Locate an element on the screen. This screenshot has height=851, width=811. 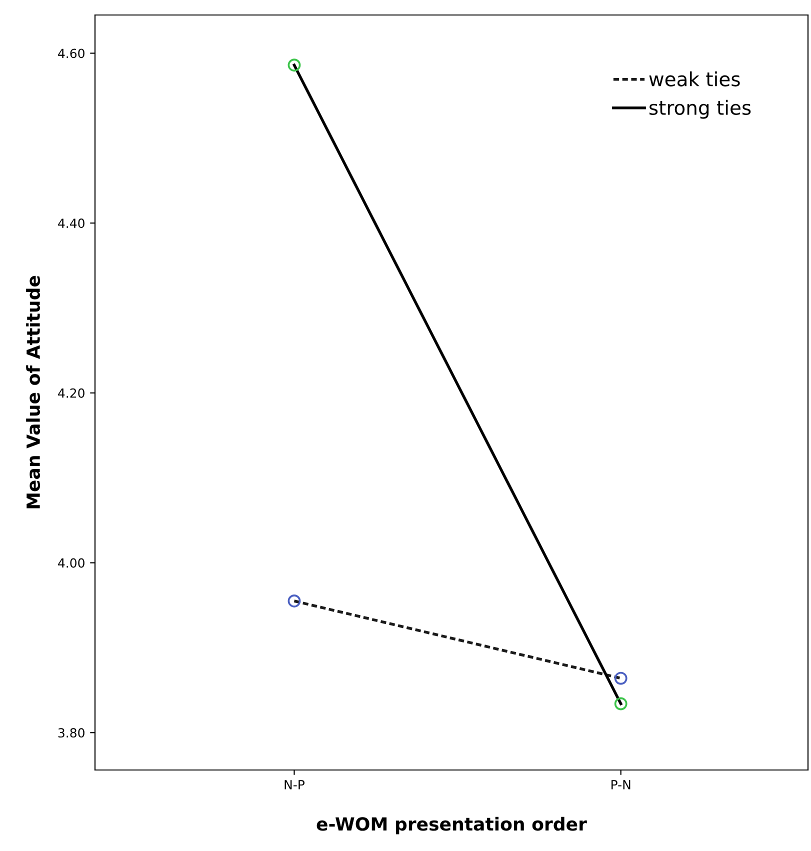
legend-label: weak ties is located at coordinates (694, 78).